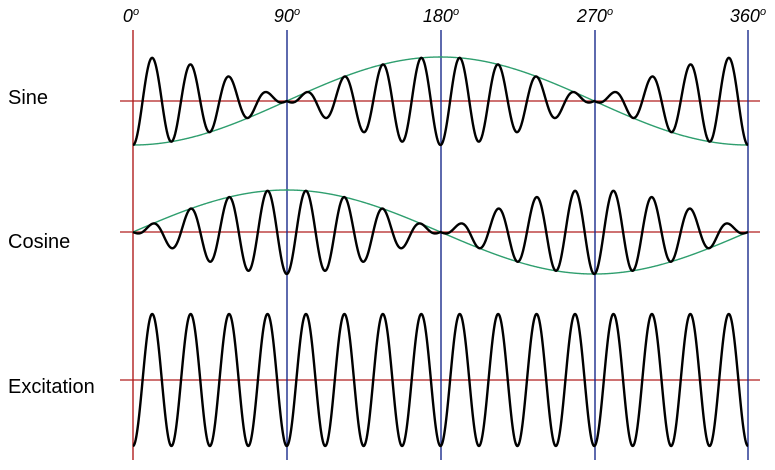 The width and height of the screenshot is (775, 470). Describe the element at coordinates (441, 16) in the screenshot. I see `degree-label-180: 180o` at that location.